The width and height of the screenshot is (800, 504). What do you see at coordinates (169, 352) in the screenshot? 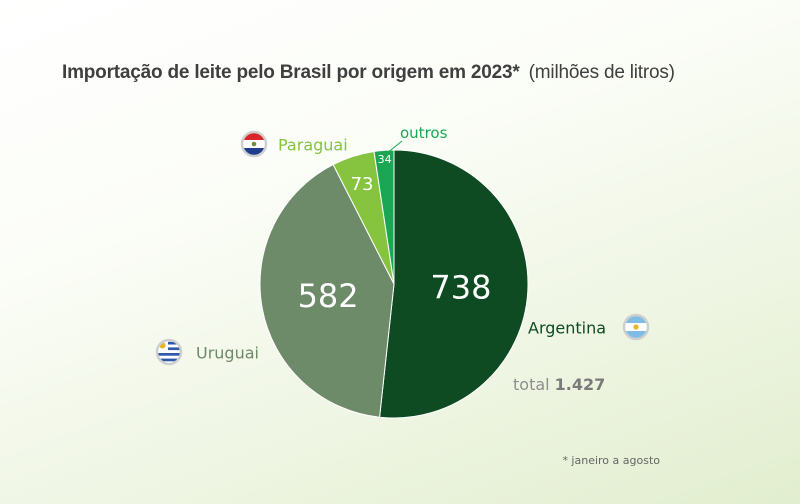
I see `uruguay-flag-icon` at bounding box center [169, 352].